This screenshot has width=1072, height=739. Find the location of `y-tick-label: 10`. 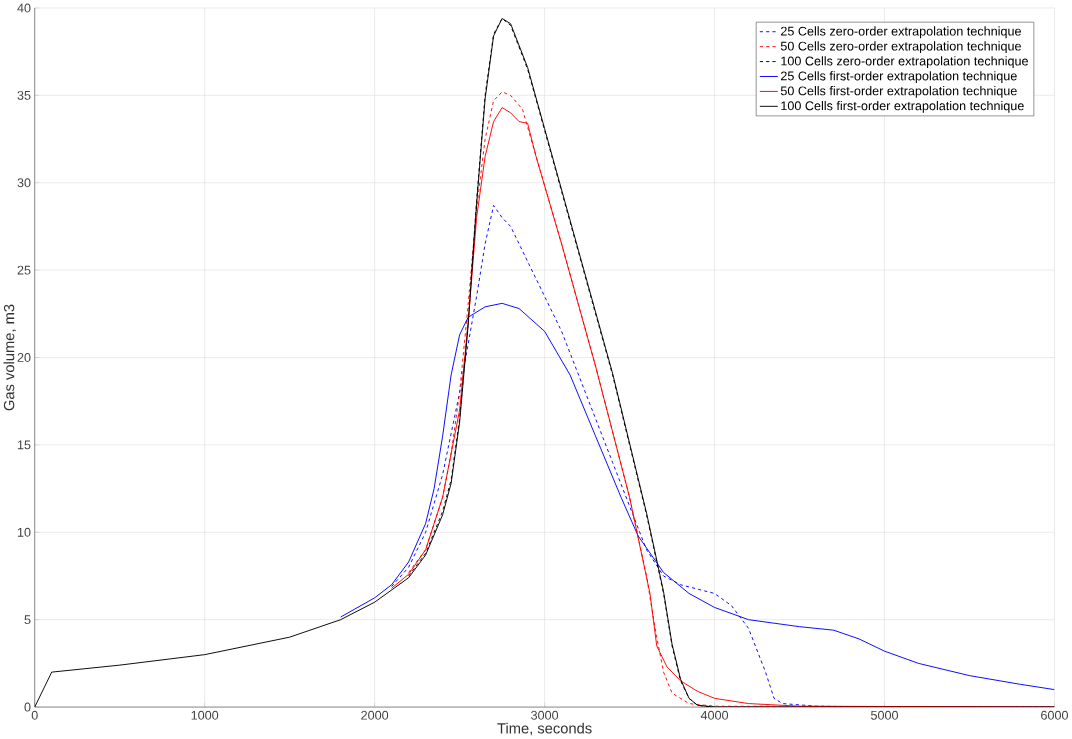

y-tick-label: 10 is located at coordinates (24, 532).